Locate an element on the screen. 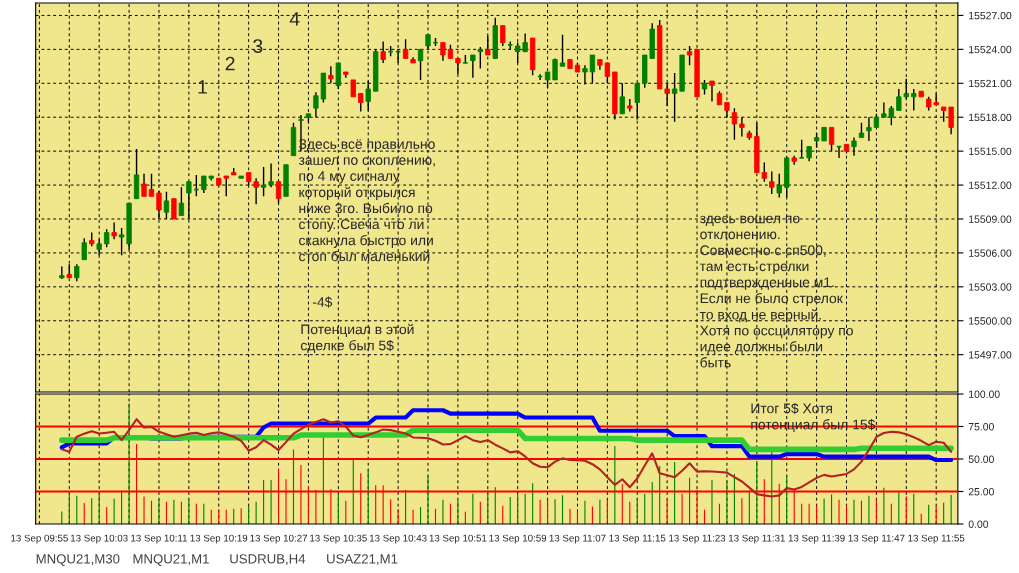 This screenshot has width=1019, height=573. y-tick-label: 15506.00 is located at coordinates (990, 253).